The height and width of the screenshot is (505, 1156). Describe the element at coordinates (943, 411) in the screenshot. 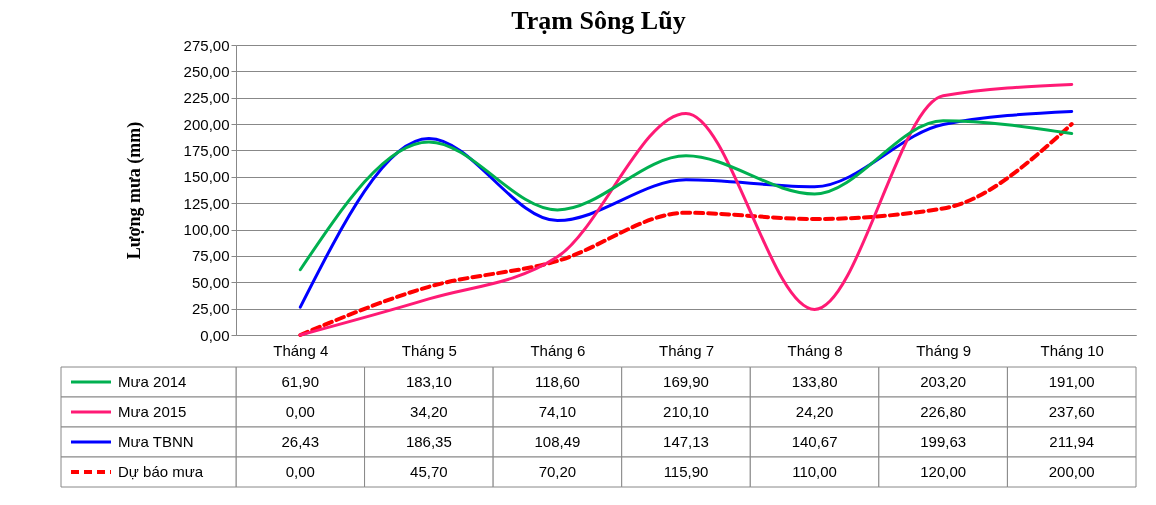

I see `data-label: 226,80` at that location.